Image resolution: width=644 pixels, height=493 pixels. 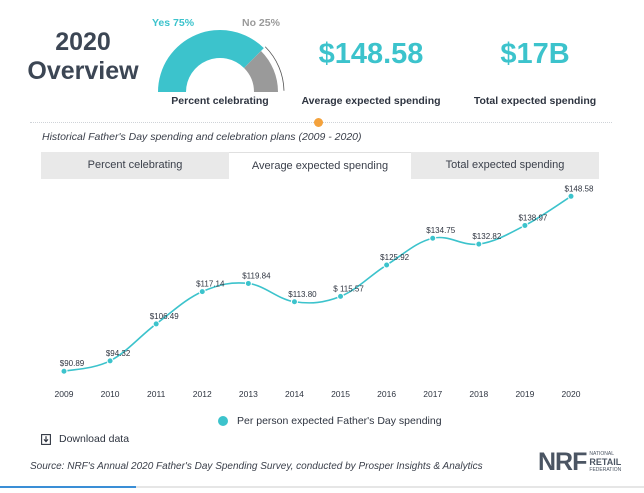 I want to click on data-point-2014, so click(x=294, y=302).